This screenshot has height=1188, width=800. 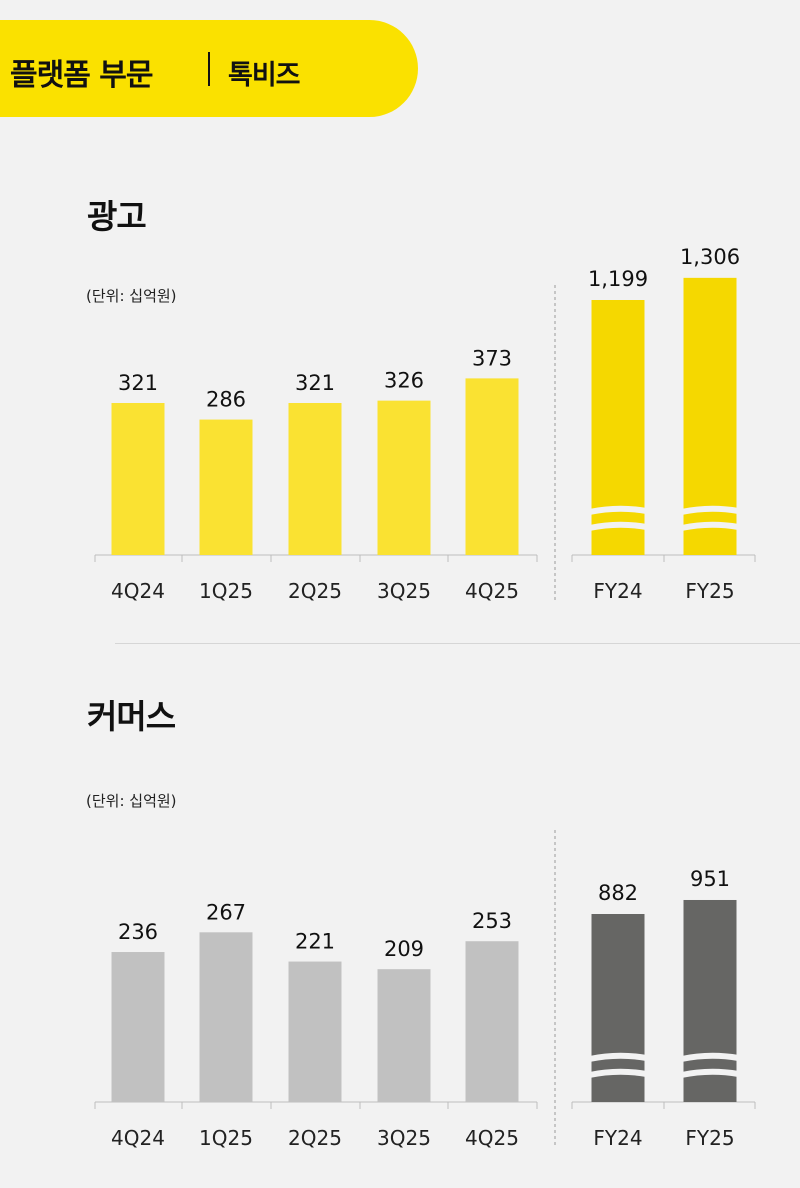 I want to click on commerce-value-label-FY24: 882, so click(x=618, y=893).